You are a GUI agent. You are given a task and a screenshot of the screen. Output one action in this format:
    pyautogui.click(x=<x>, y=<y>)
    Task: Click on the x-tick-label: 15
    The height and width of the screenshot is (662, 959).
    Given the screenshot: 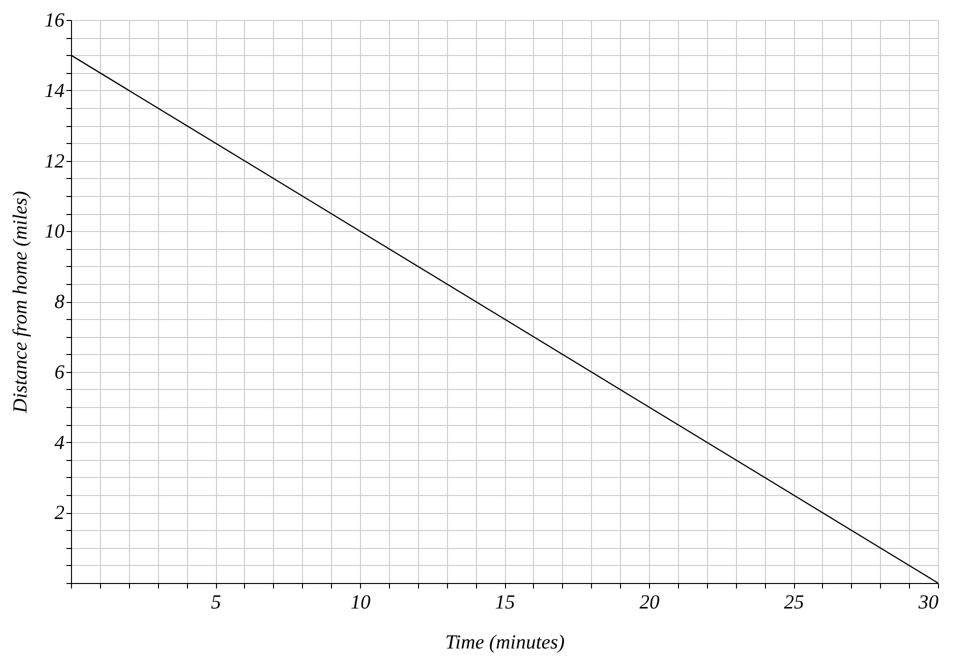 What is the action you would take?
    pyautogui.click(x=505, y=603)
    